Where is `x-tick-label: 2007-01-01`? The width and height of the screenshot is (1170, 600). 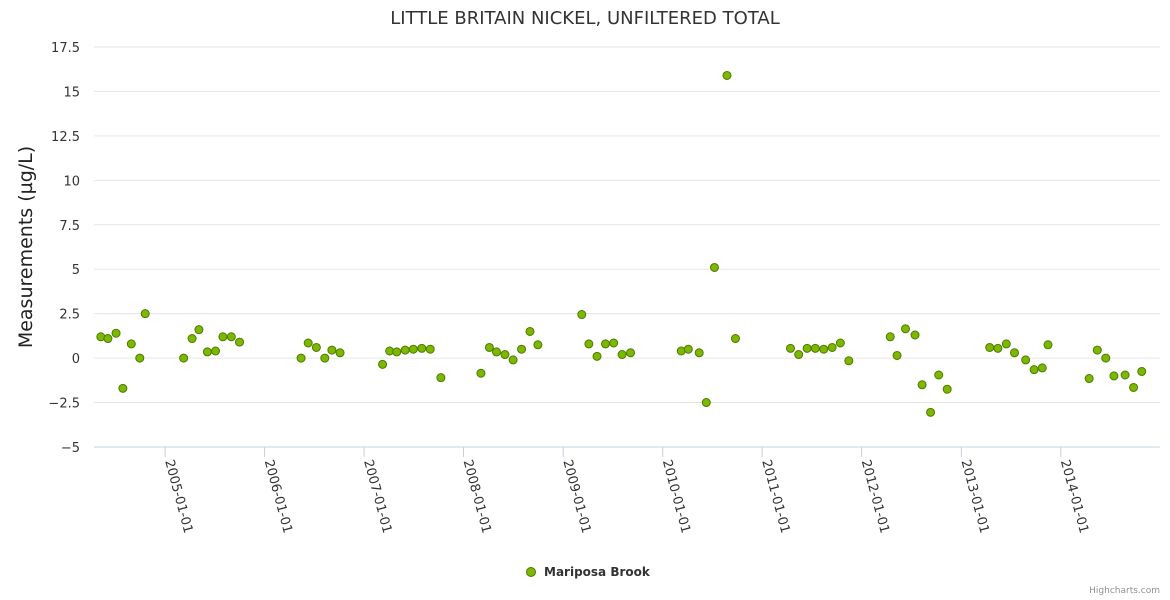
x-tick-label: 2007-01-01 is located at coordinates (377, 496).